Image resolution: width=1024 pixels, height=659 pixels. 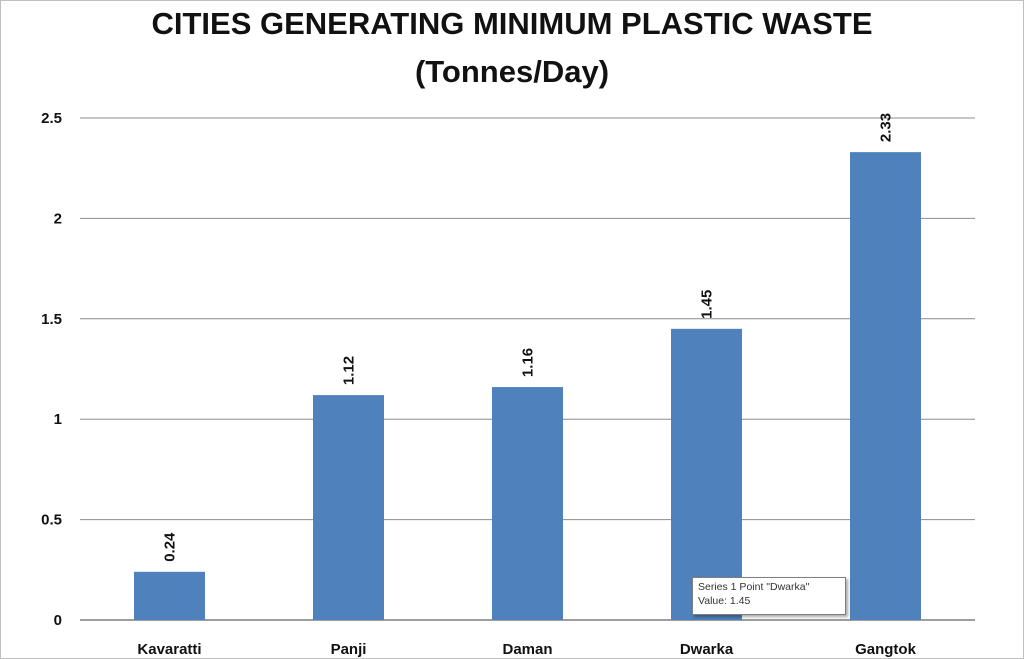 What do you see at coordinates (349, 370) in the screenshot?
I see `data-label: 1.12` at bounding box center [349, 370].